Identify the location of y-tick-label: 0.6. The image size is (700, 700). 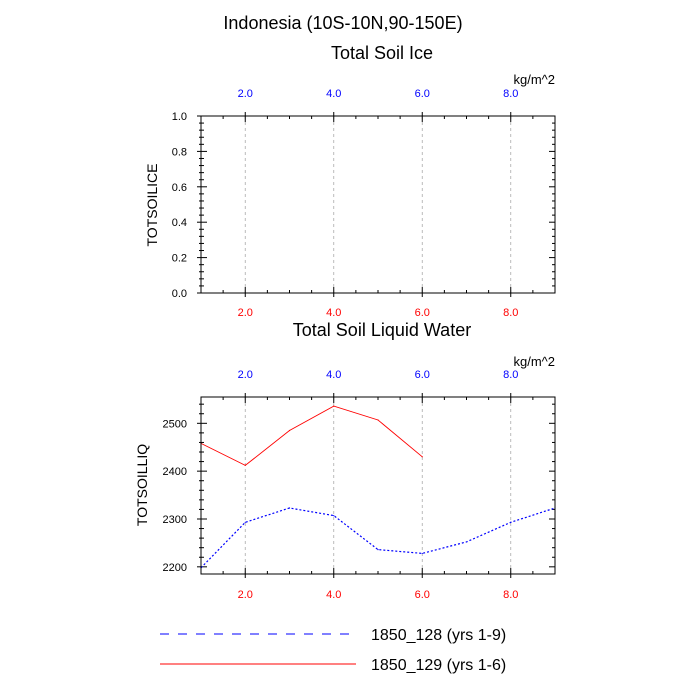
(179, 188).